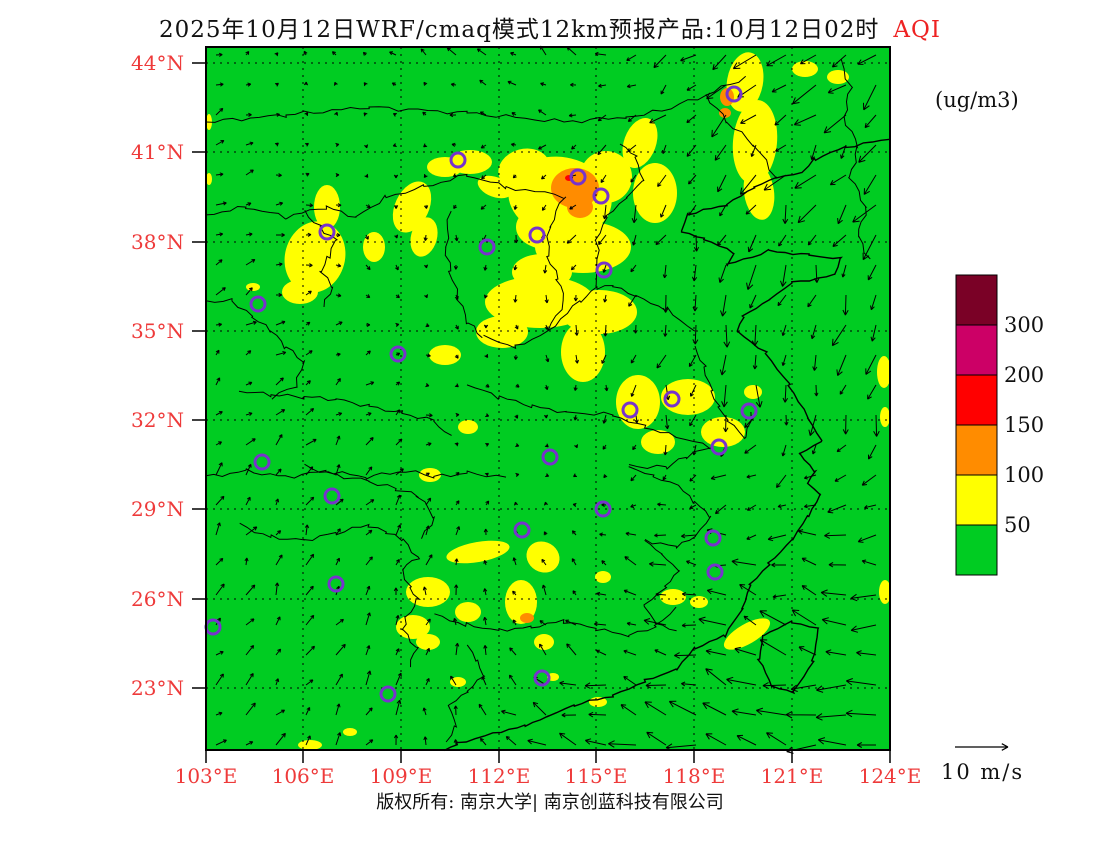 The height and width of the screenshot is (850, 1100). What do you see at coordinates (580, 207) in the screenshot?
I see `aqi-region-unhealthy` at bounding box center [580, 207].